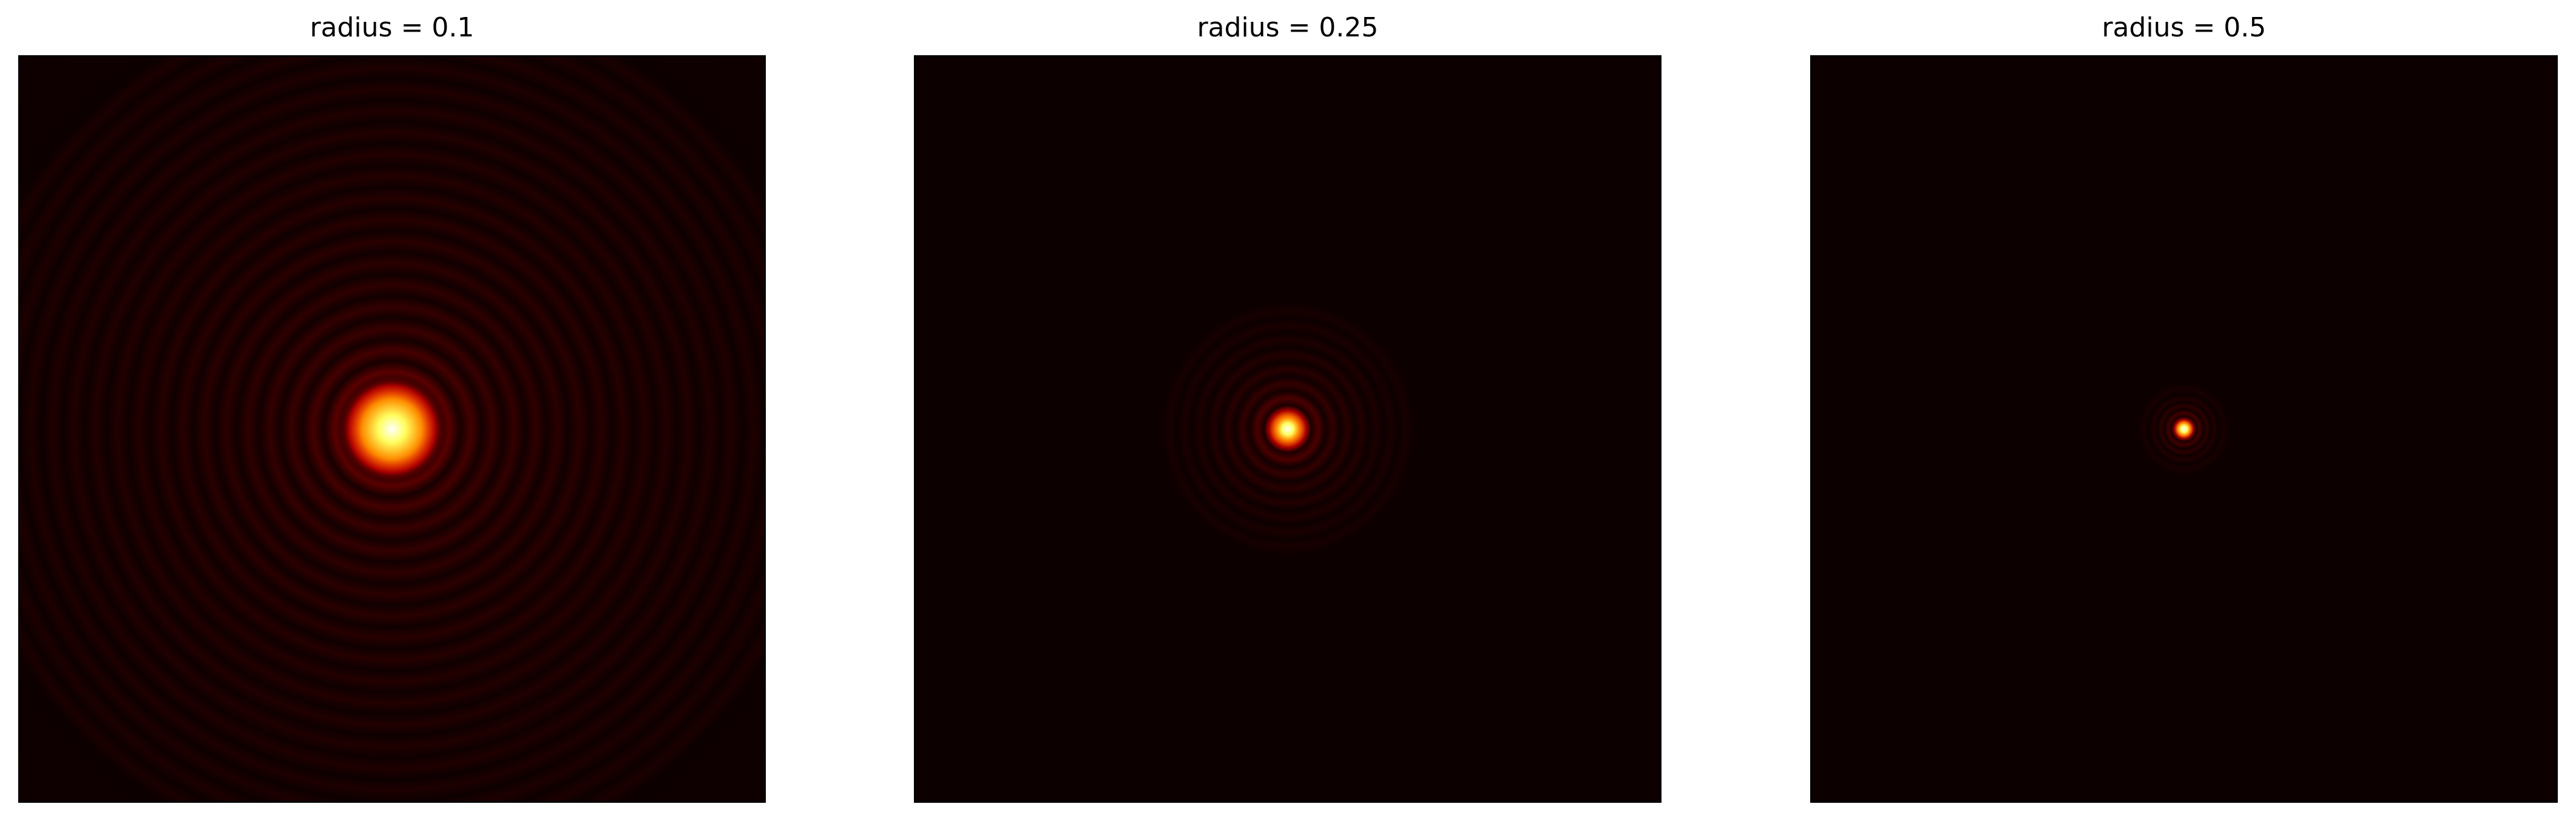 The height and width of the screenshot is (821, 2576). I want to click on panel-title: radius = 0.25, so click(1288, 27).